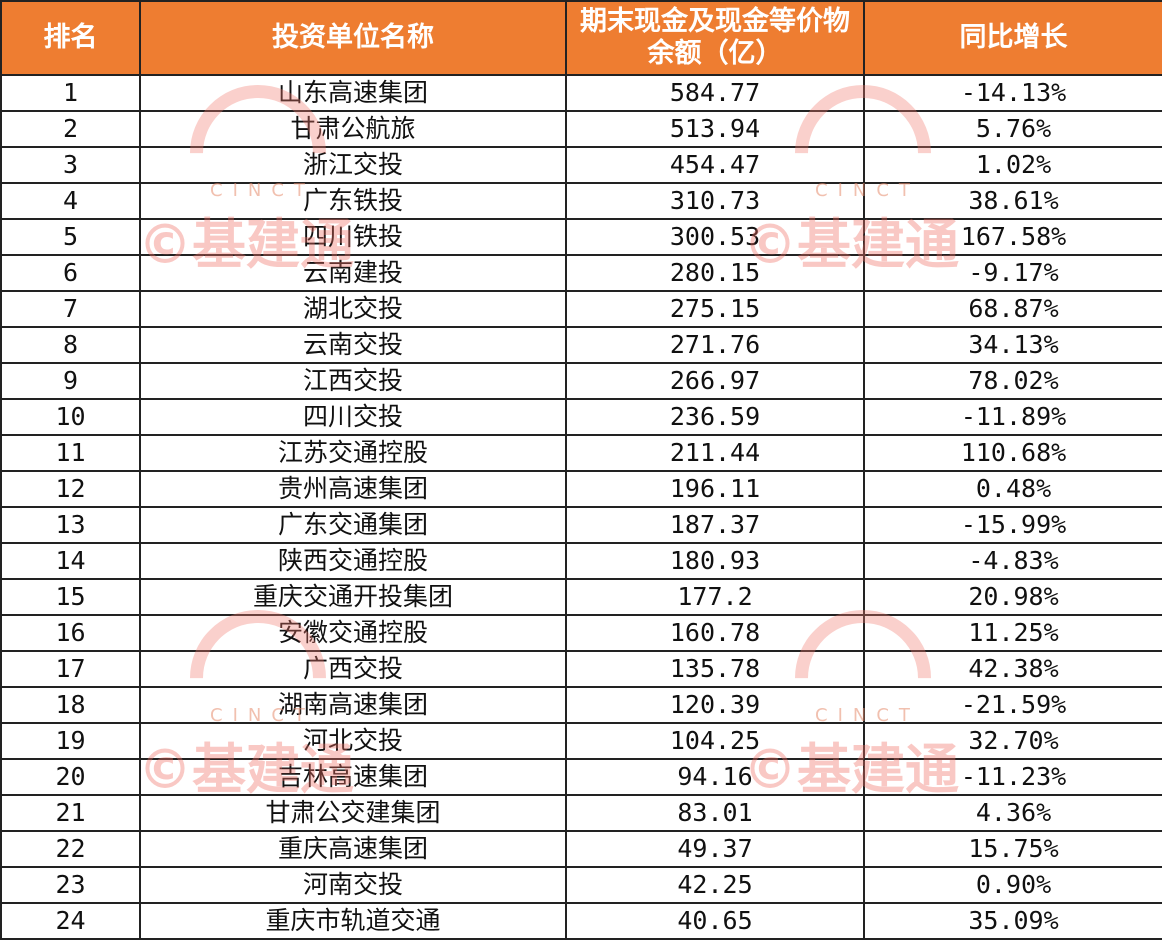 The width and height of the screenshot is (1162, 940). I want to click on cash-cell: 160.78, so click(715, 633).